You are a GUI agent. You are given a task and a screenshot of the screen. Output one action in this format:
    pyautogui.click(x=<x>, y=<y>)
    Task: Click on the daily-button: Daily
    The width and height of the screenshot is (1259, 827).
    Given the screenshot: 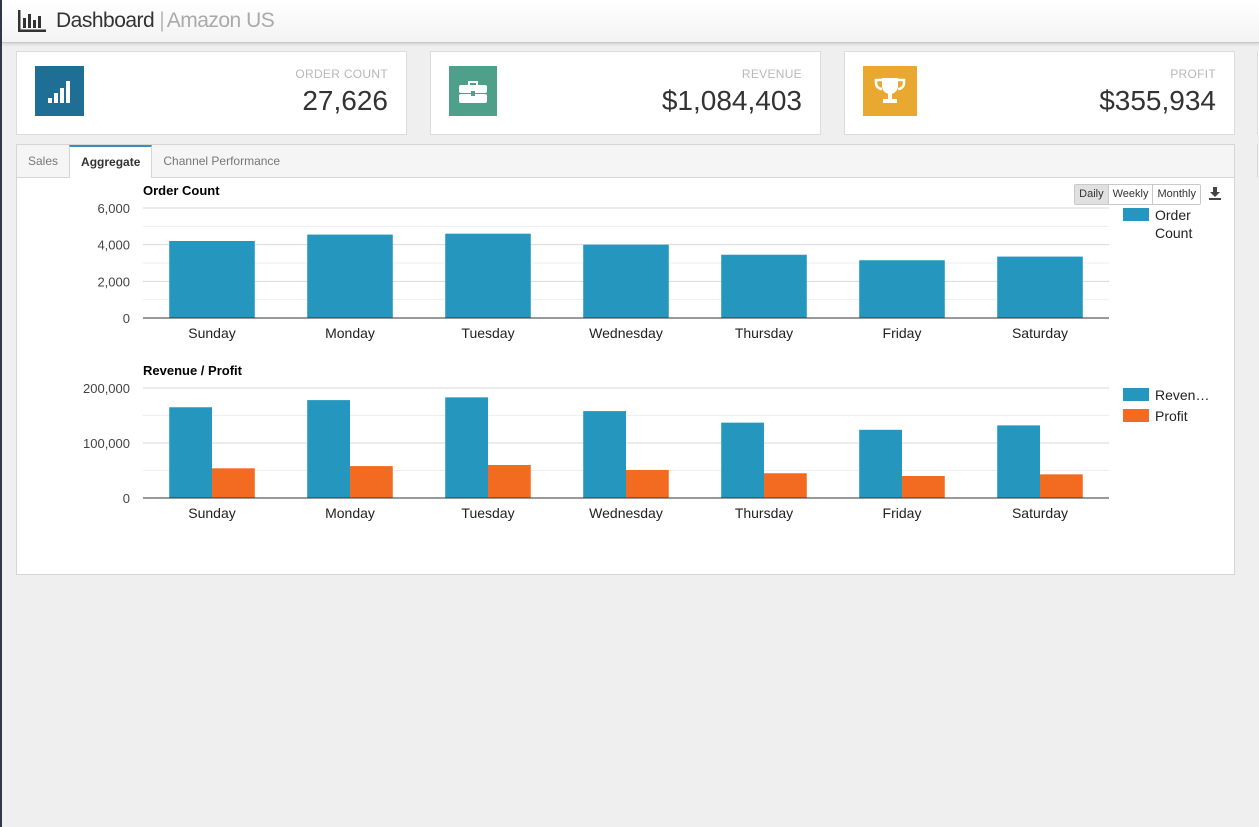 What is the action you would take?
    pyautogui.click(x=1091, y=194)
    